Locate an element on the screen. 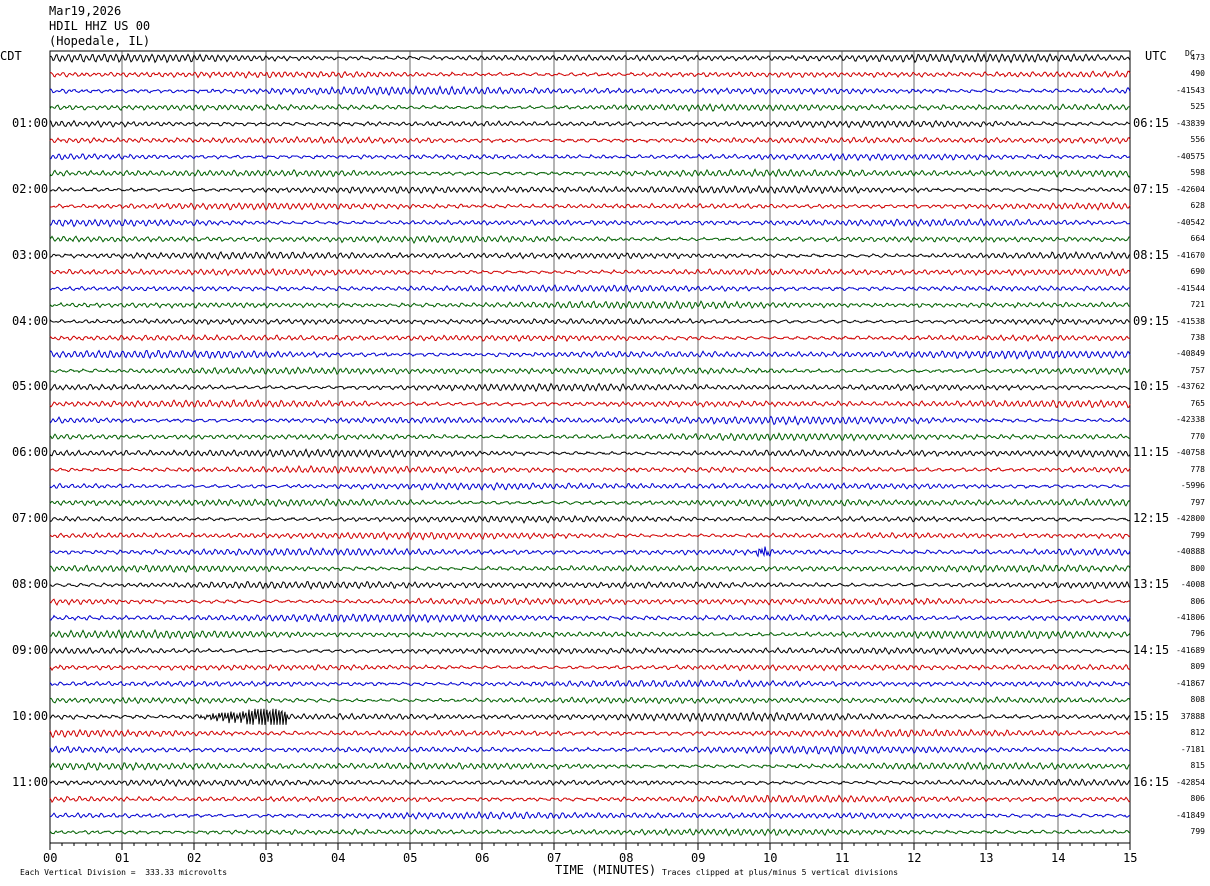 The width and height of the screenshot is (1210, 886). dc-offset-label: 808 is located at coordinates (1197, 700).